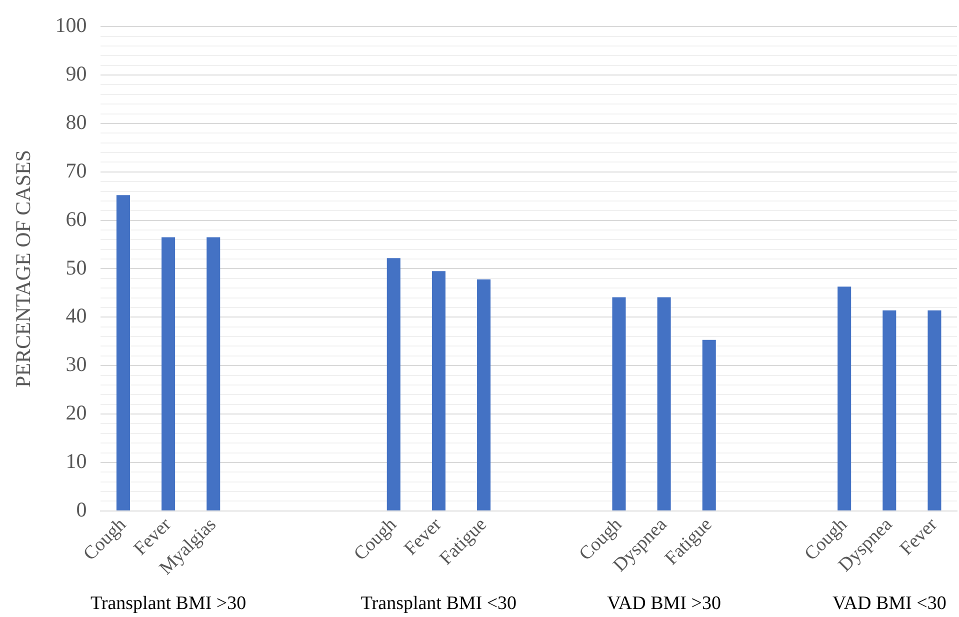 This screenshot has height=617, width=959. Describe the element at coordinates (889, 603) in the screenshot. I see `text: VAD BMI <30` at that location.